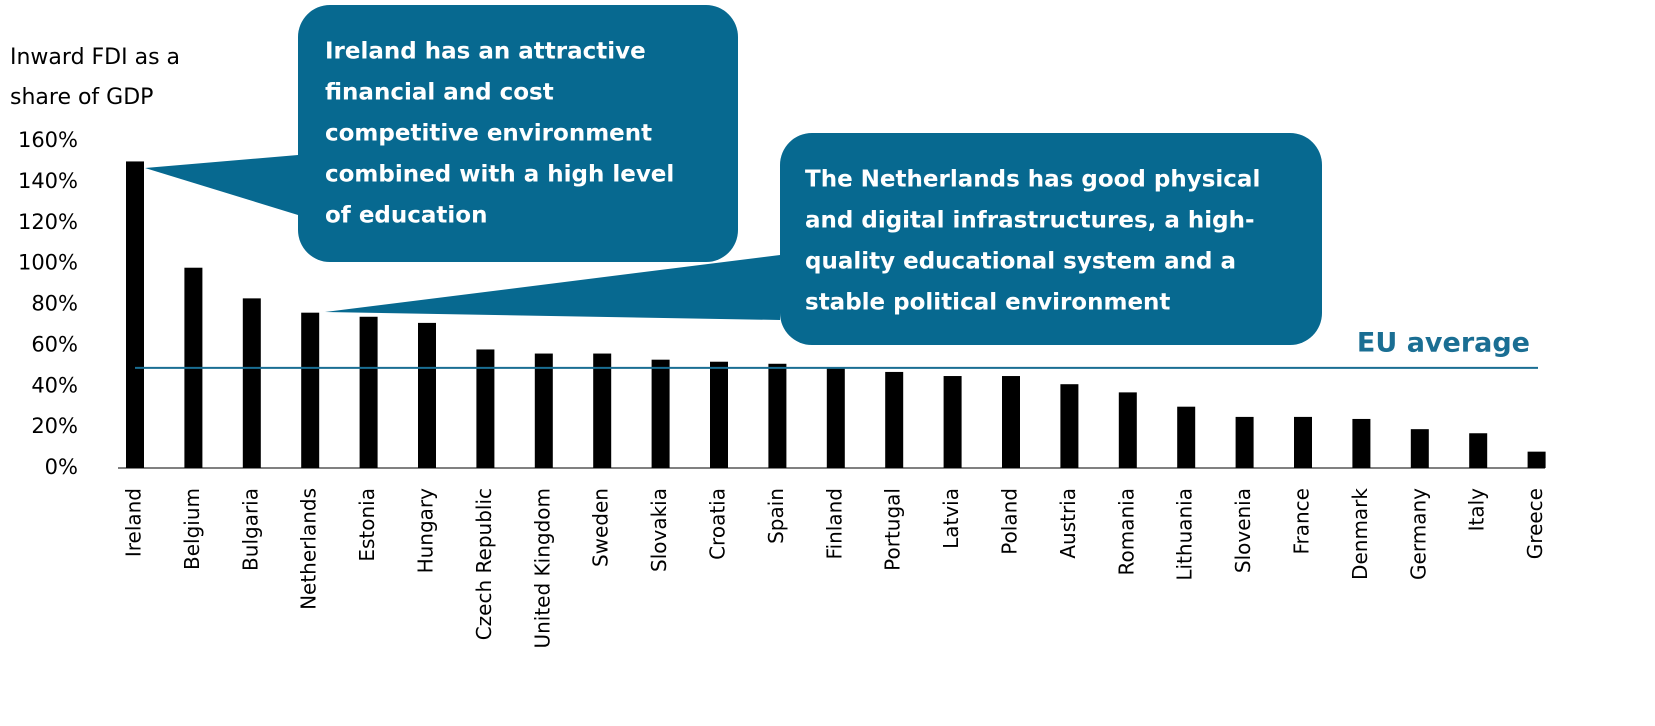  Describe the element at coordinates (48, 263) in the screenshot. I see `y-tick-label: 100%` at that location.